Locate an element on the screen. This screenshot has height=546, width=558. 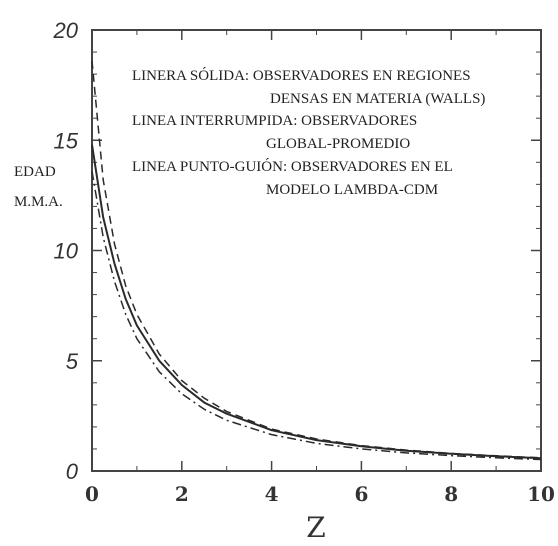
y-axis-label-line-1: EDAD is located at coordinates (35, 172).